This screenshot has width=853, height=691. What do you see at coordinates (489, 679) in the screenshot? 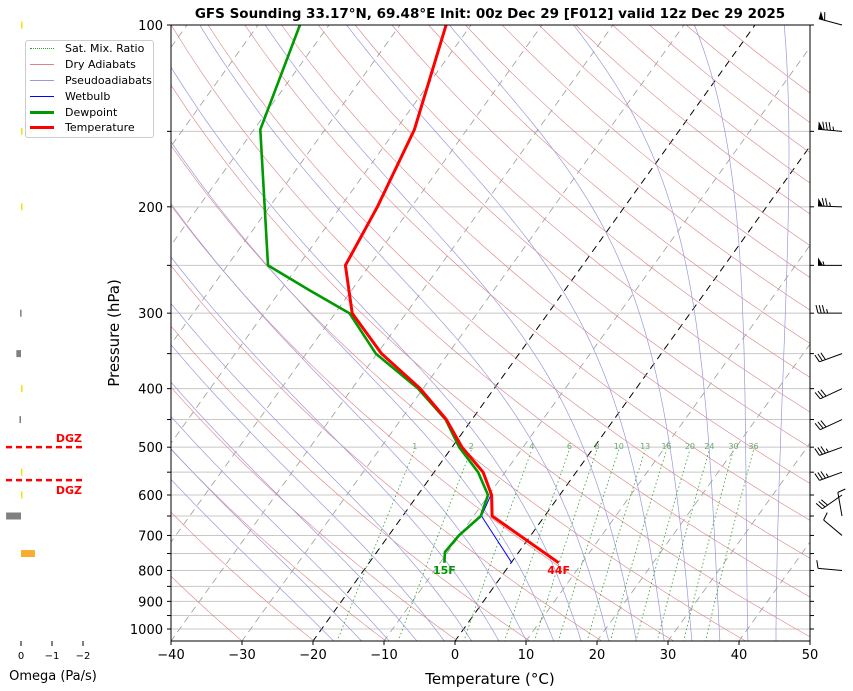
I see `x-axis-label: Temperature (°C)` at bounding box center [489, 679].